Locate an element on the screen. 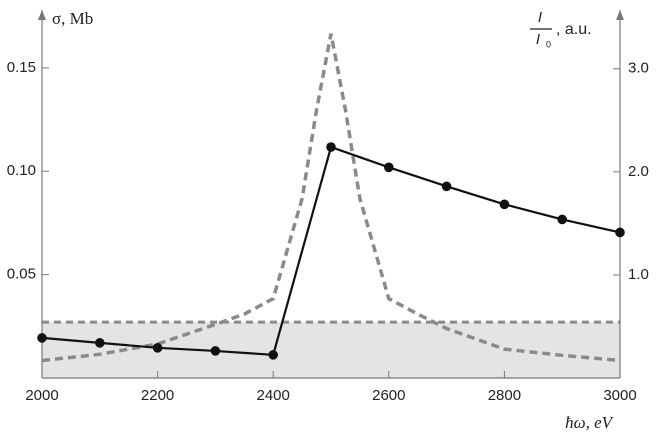  y2-tick-label: 1.0 is located at coordinates (638, 274).